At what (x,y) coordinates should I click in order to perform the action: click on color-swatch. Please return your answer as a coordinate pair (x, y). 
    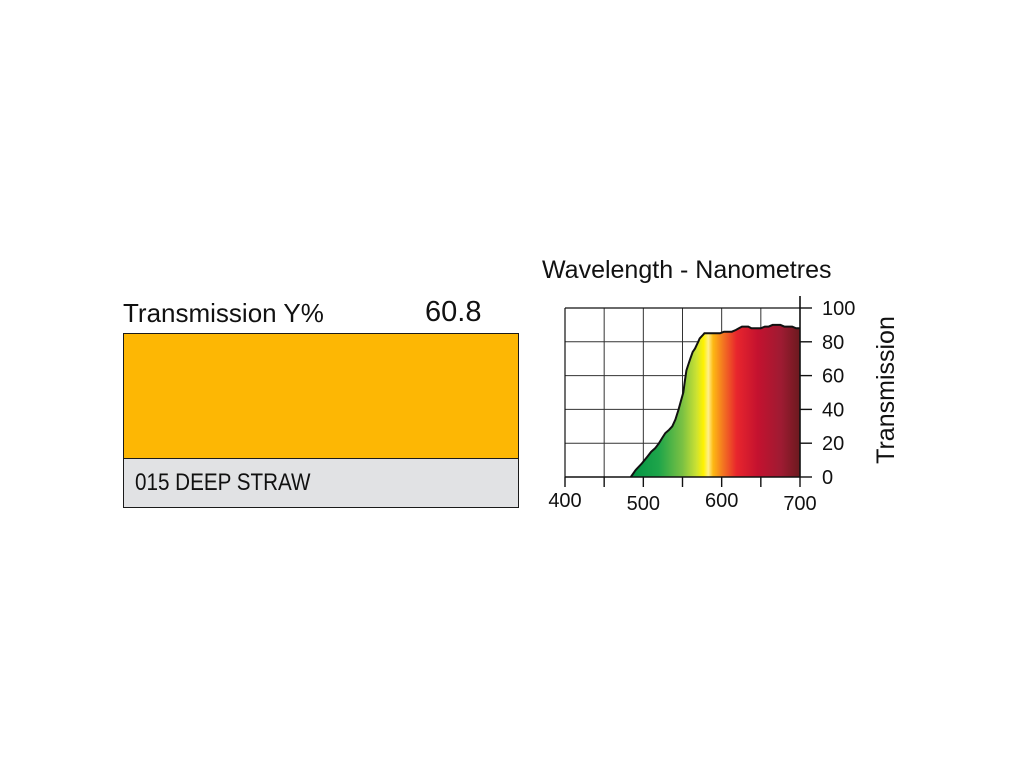
    Looking at the image, I should click on (321, 396).